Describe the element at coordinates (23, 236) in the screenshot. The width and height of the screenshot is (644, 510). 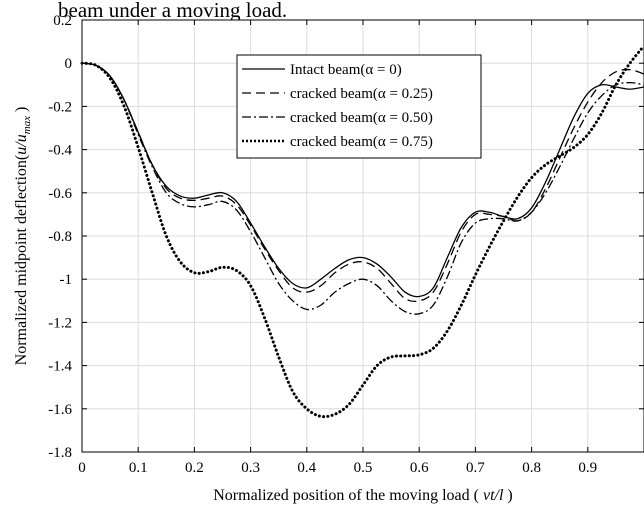
I see `y-axis-label: Normalized midpoint deflection(u/umax )` at that location.